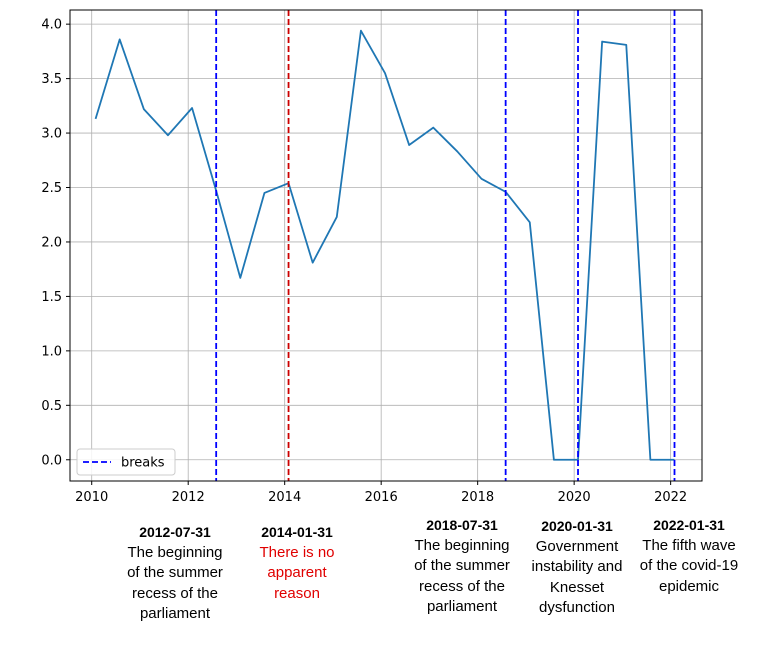  What do you see at coordinates (51, 242) in the screenshot?
I see `y-tick-label: 2.0` at bounding box center [51, 242].